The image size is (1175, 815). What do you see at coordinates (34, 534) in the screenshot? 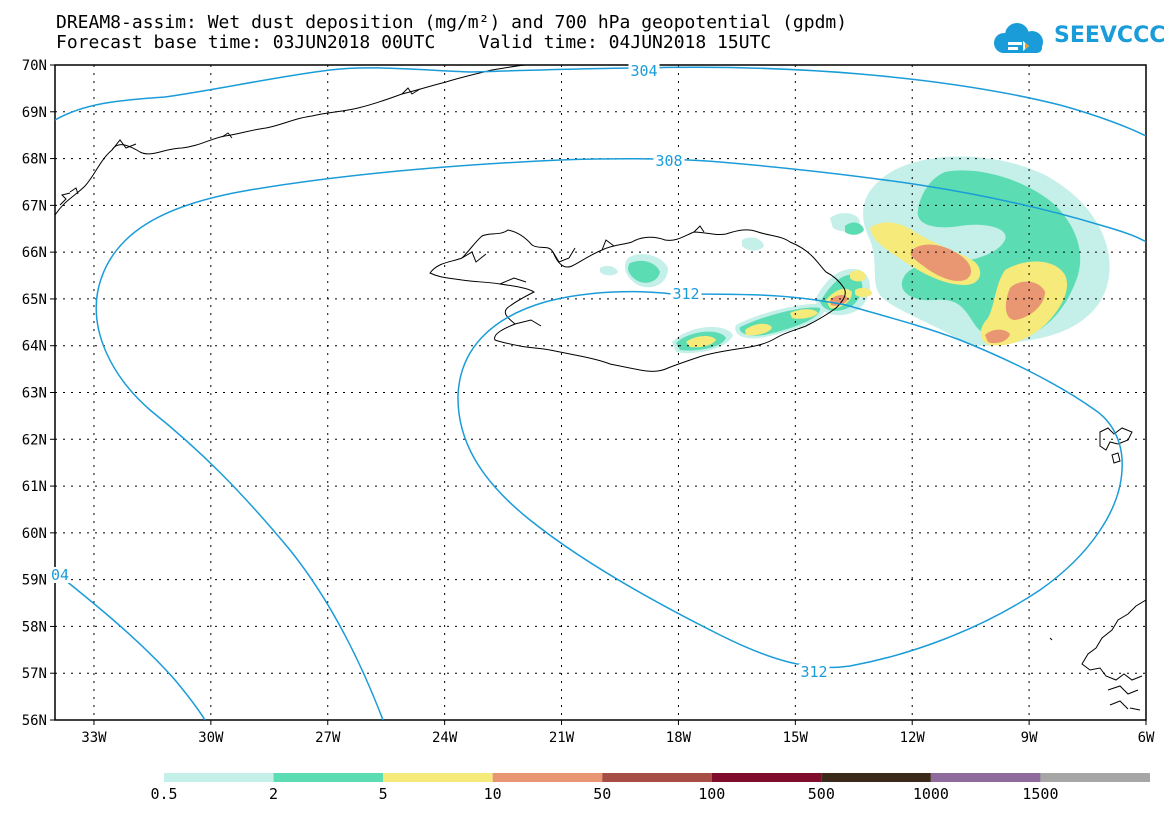
I see `lat-label: 60N` at bounding box center [34, 534].